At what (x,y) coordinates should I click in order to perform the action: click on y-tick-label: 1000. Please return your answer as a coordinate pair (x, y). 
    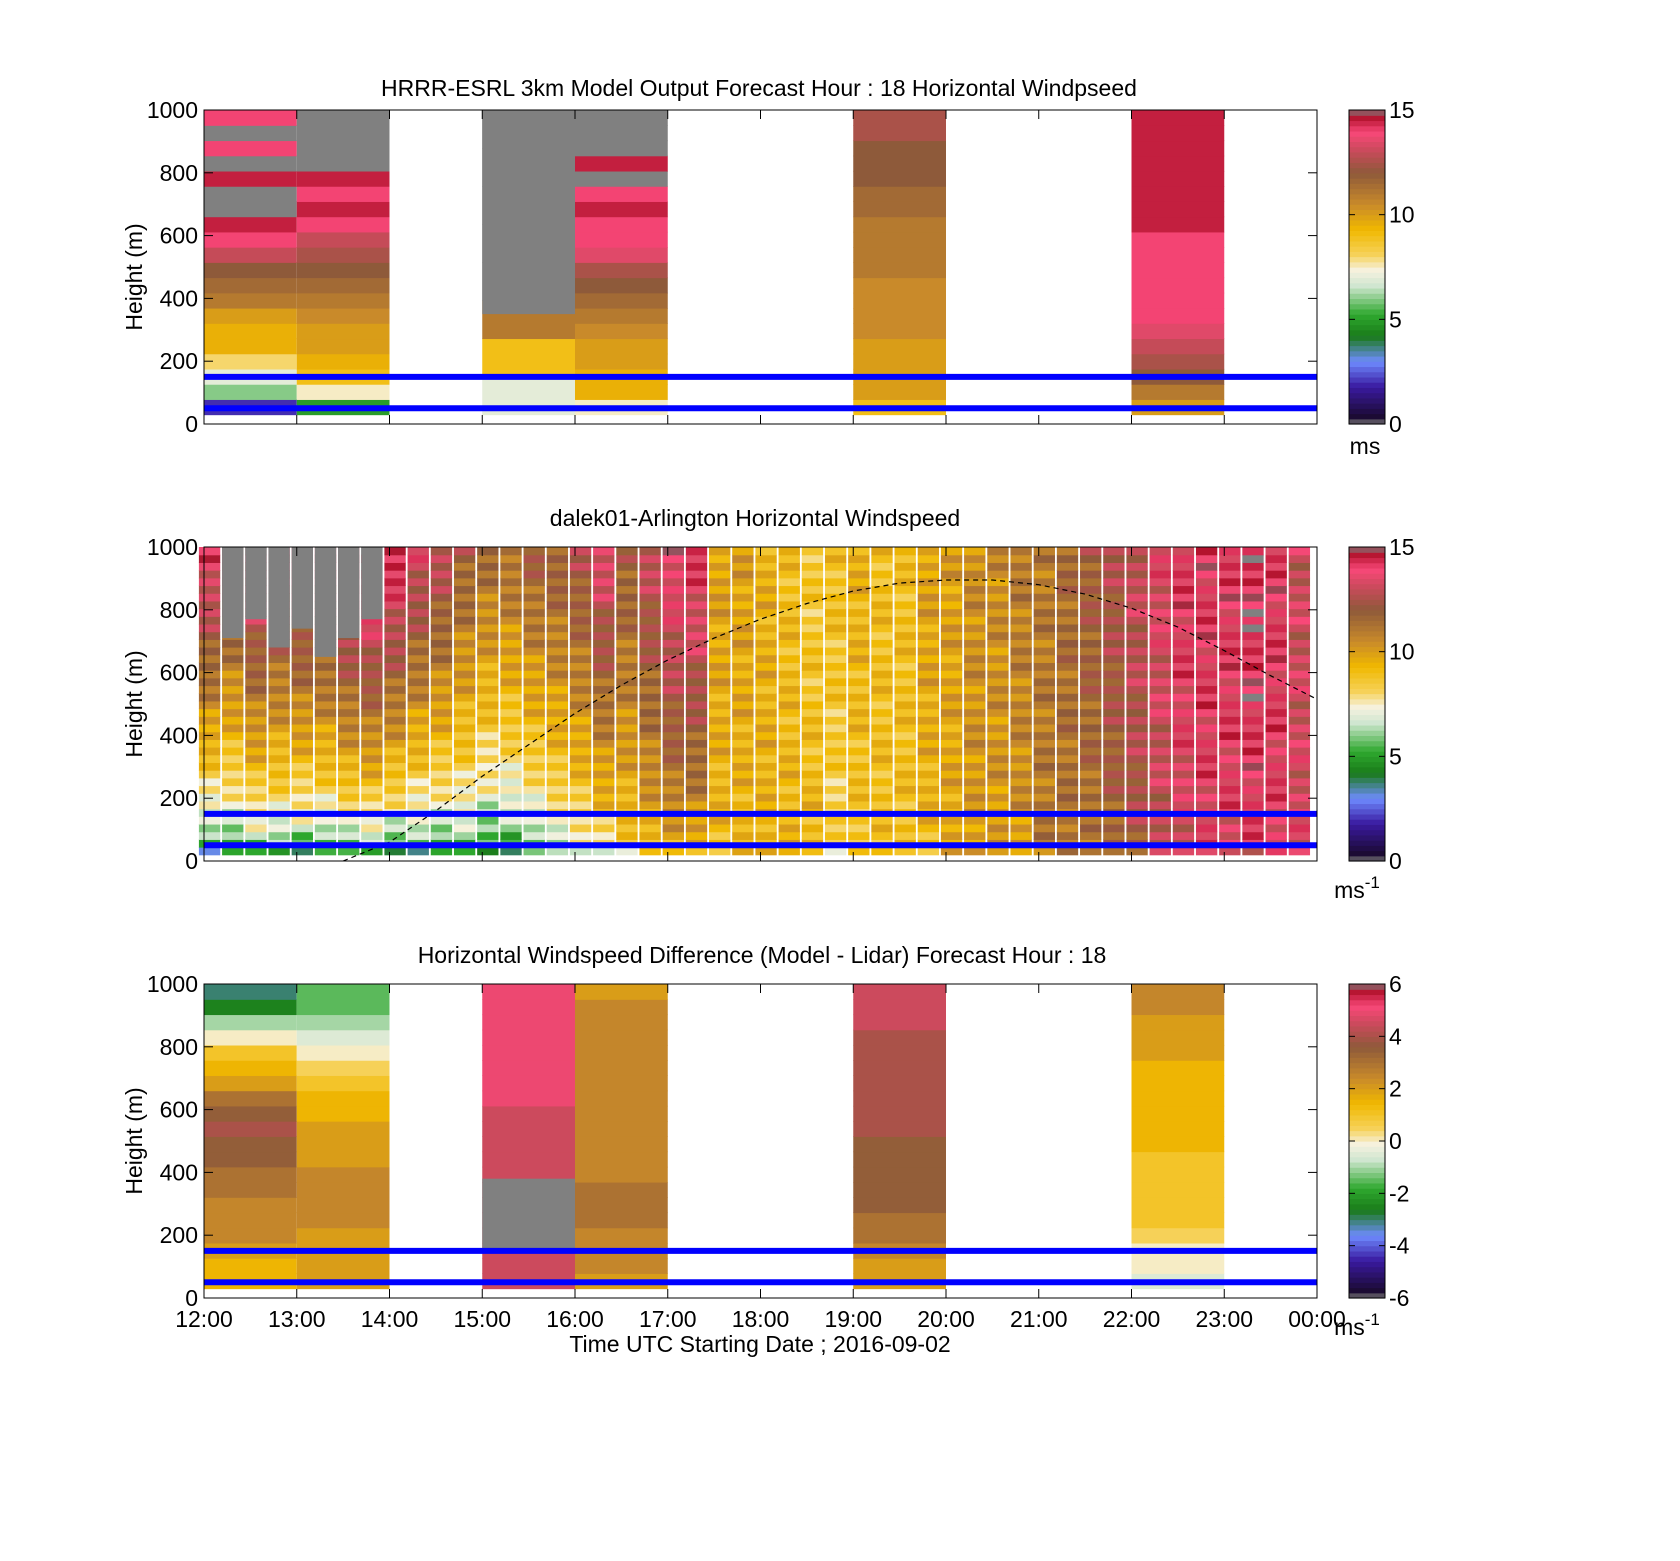
    Looking at the image, I should click on (172, 547).